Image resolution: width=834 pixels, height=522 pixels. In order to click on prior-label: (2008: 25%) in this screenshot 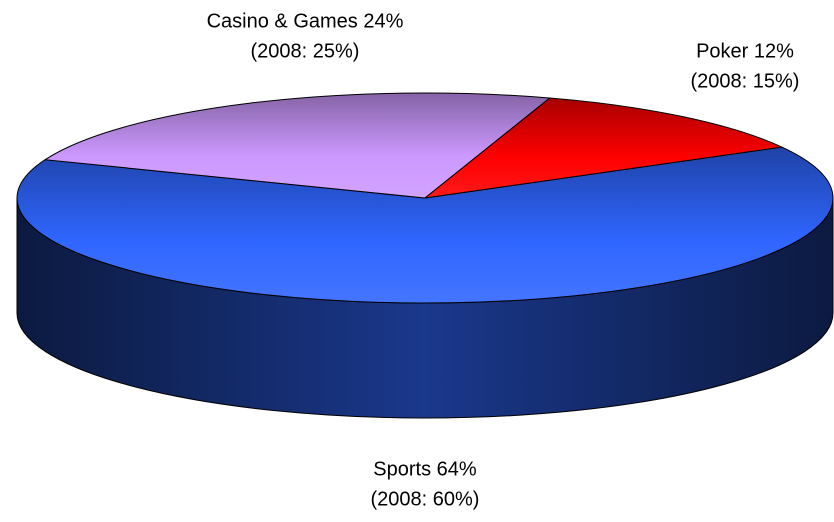, I will do `click(305, 51)`.